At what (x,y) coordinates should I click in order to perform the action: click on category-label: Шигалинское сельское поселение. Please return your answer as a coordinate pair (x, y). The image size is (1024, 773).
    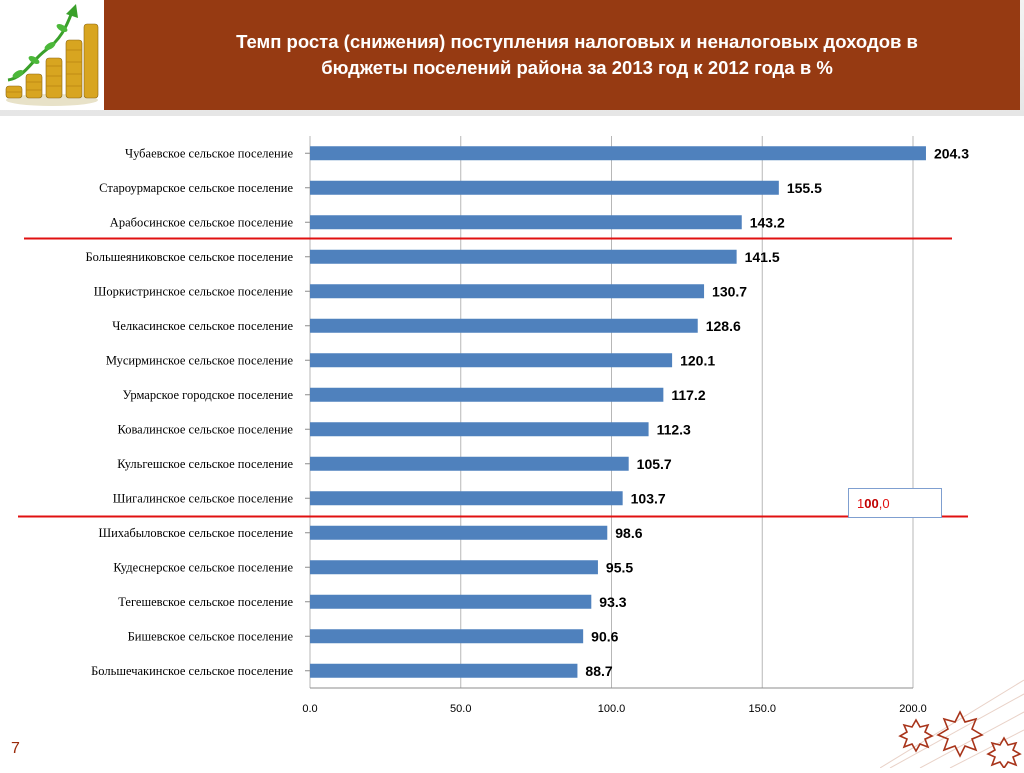
    Looking at the image, I should click on (203, 498).